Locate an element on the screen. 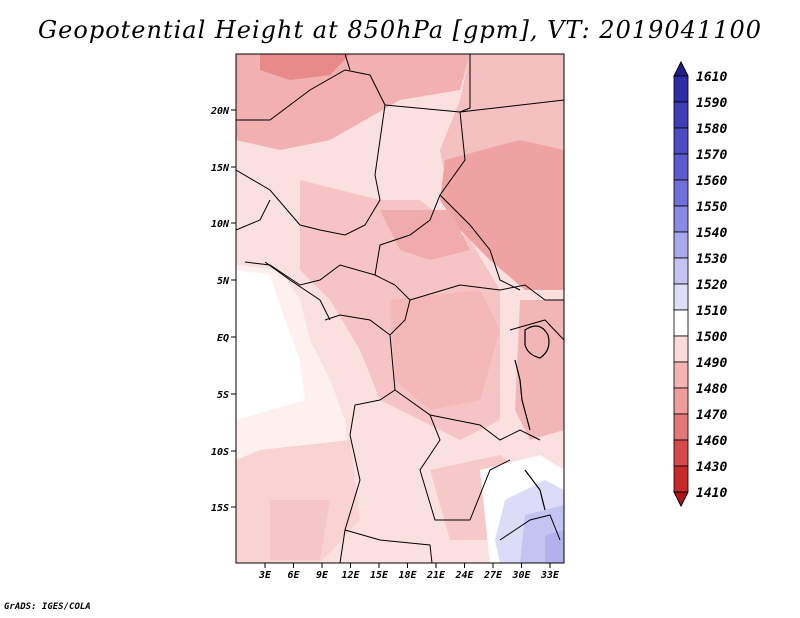 The image size is (800, 618). colorbar-label: 1520 is located at coordinates (711, 285).